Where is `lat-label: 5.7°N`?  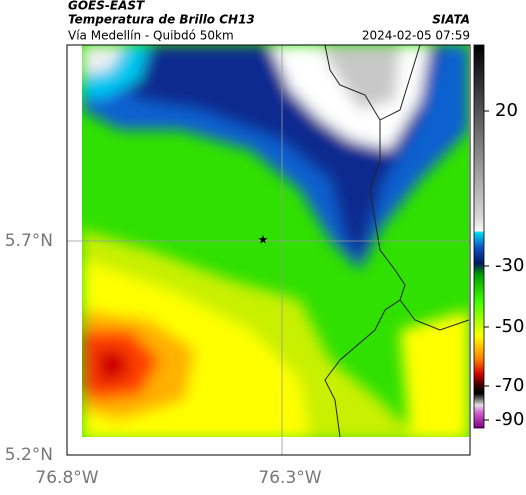 lat-label: 5.7°N is located at coordinates (29, 241).